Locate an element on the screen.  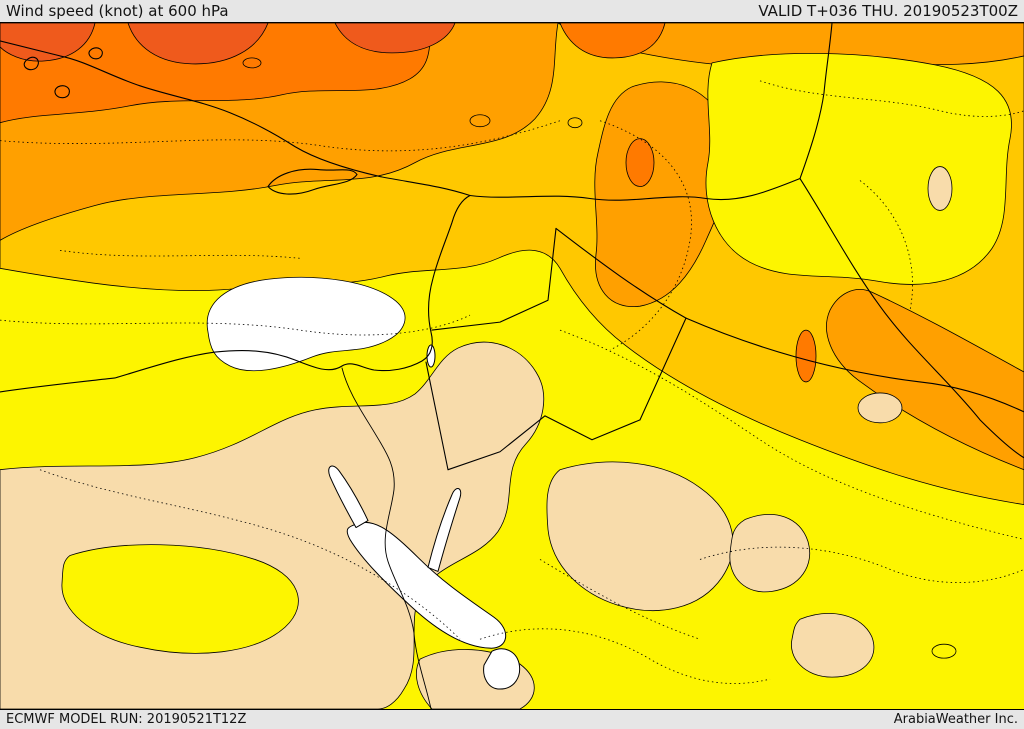
nile-river is located at coordinates (386, 538).